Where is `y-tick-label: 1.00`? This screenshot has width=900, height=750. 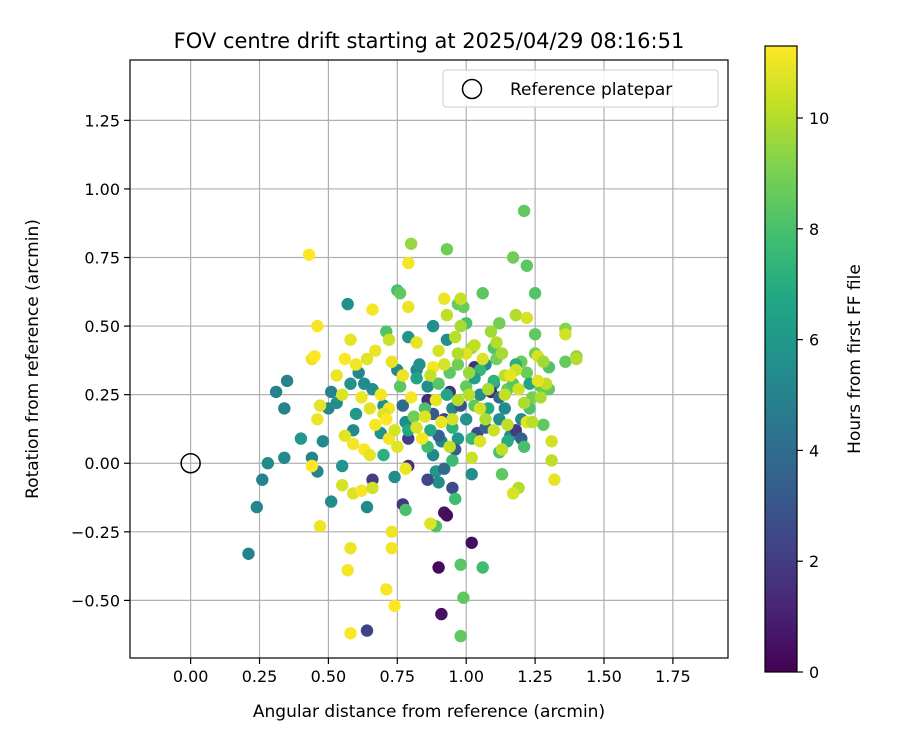 y-tick-label: 1.00 is located at coordinates (102, 189).